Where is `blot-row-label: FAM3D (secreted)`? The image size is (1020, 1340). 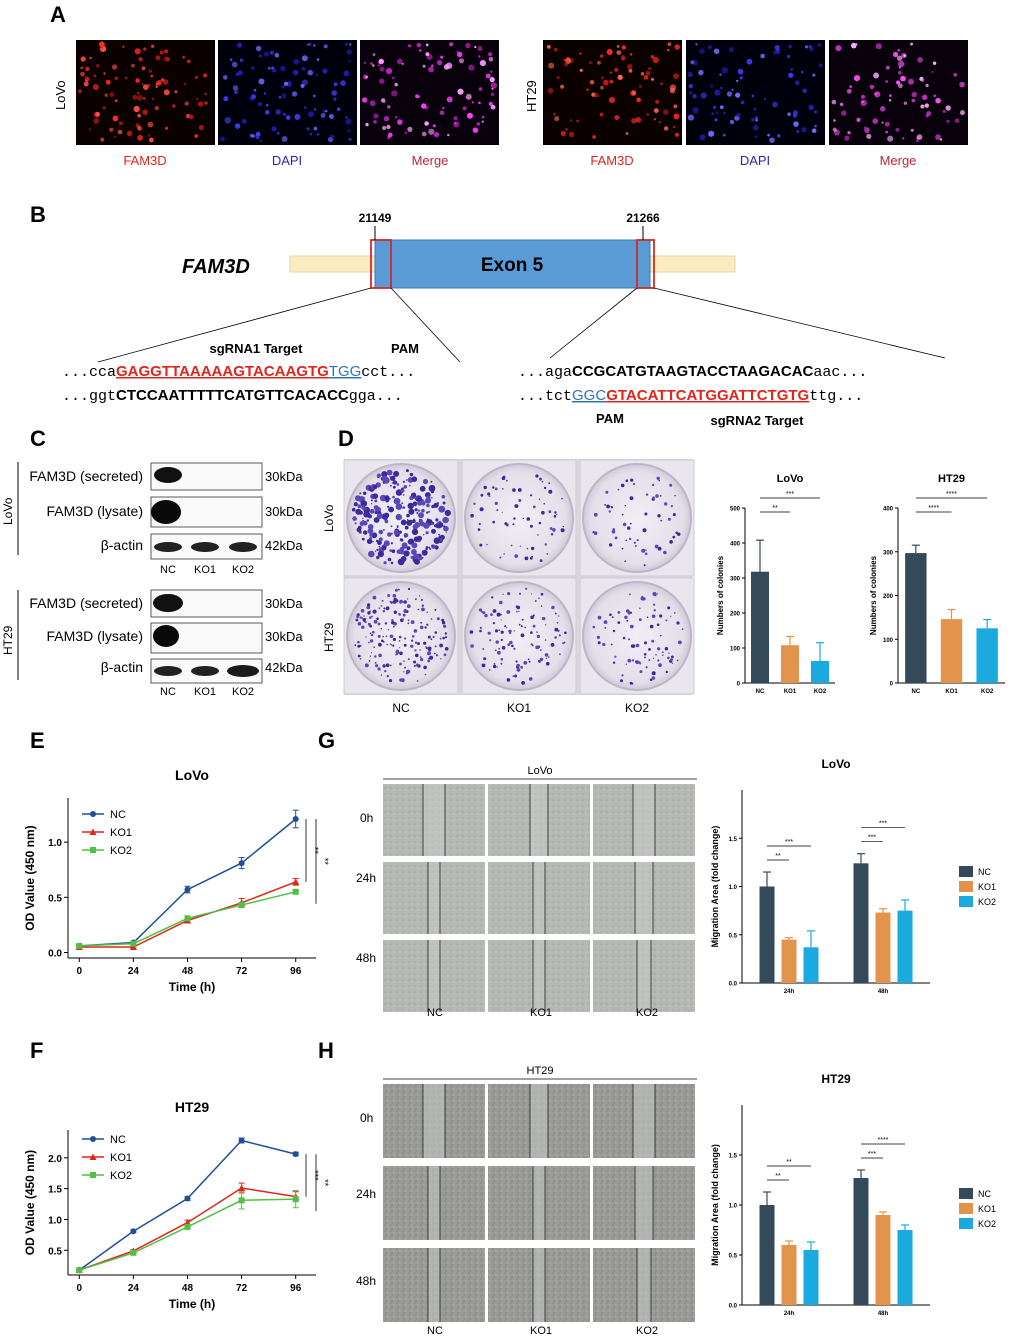 blot-row-label: FAM3D (secreted) is located at coordinates (86, 603).